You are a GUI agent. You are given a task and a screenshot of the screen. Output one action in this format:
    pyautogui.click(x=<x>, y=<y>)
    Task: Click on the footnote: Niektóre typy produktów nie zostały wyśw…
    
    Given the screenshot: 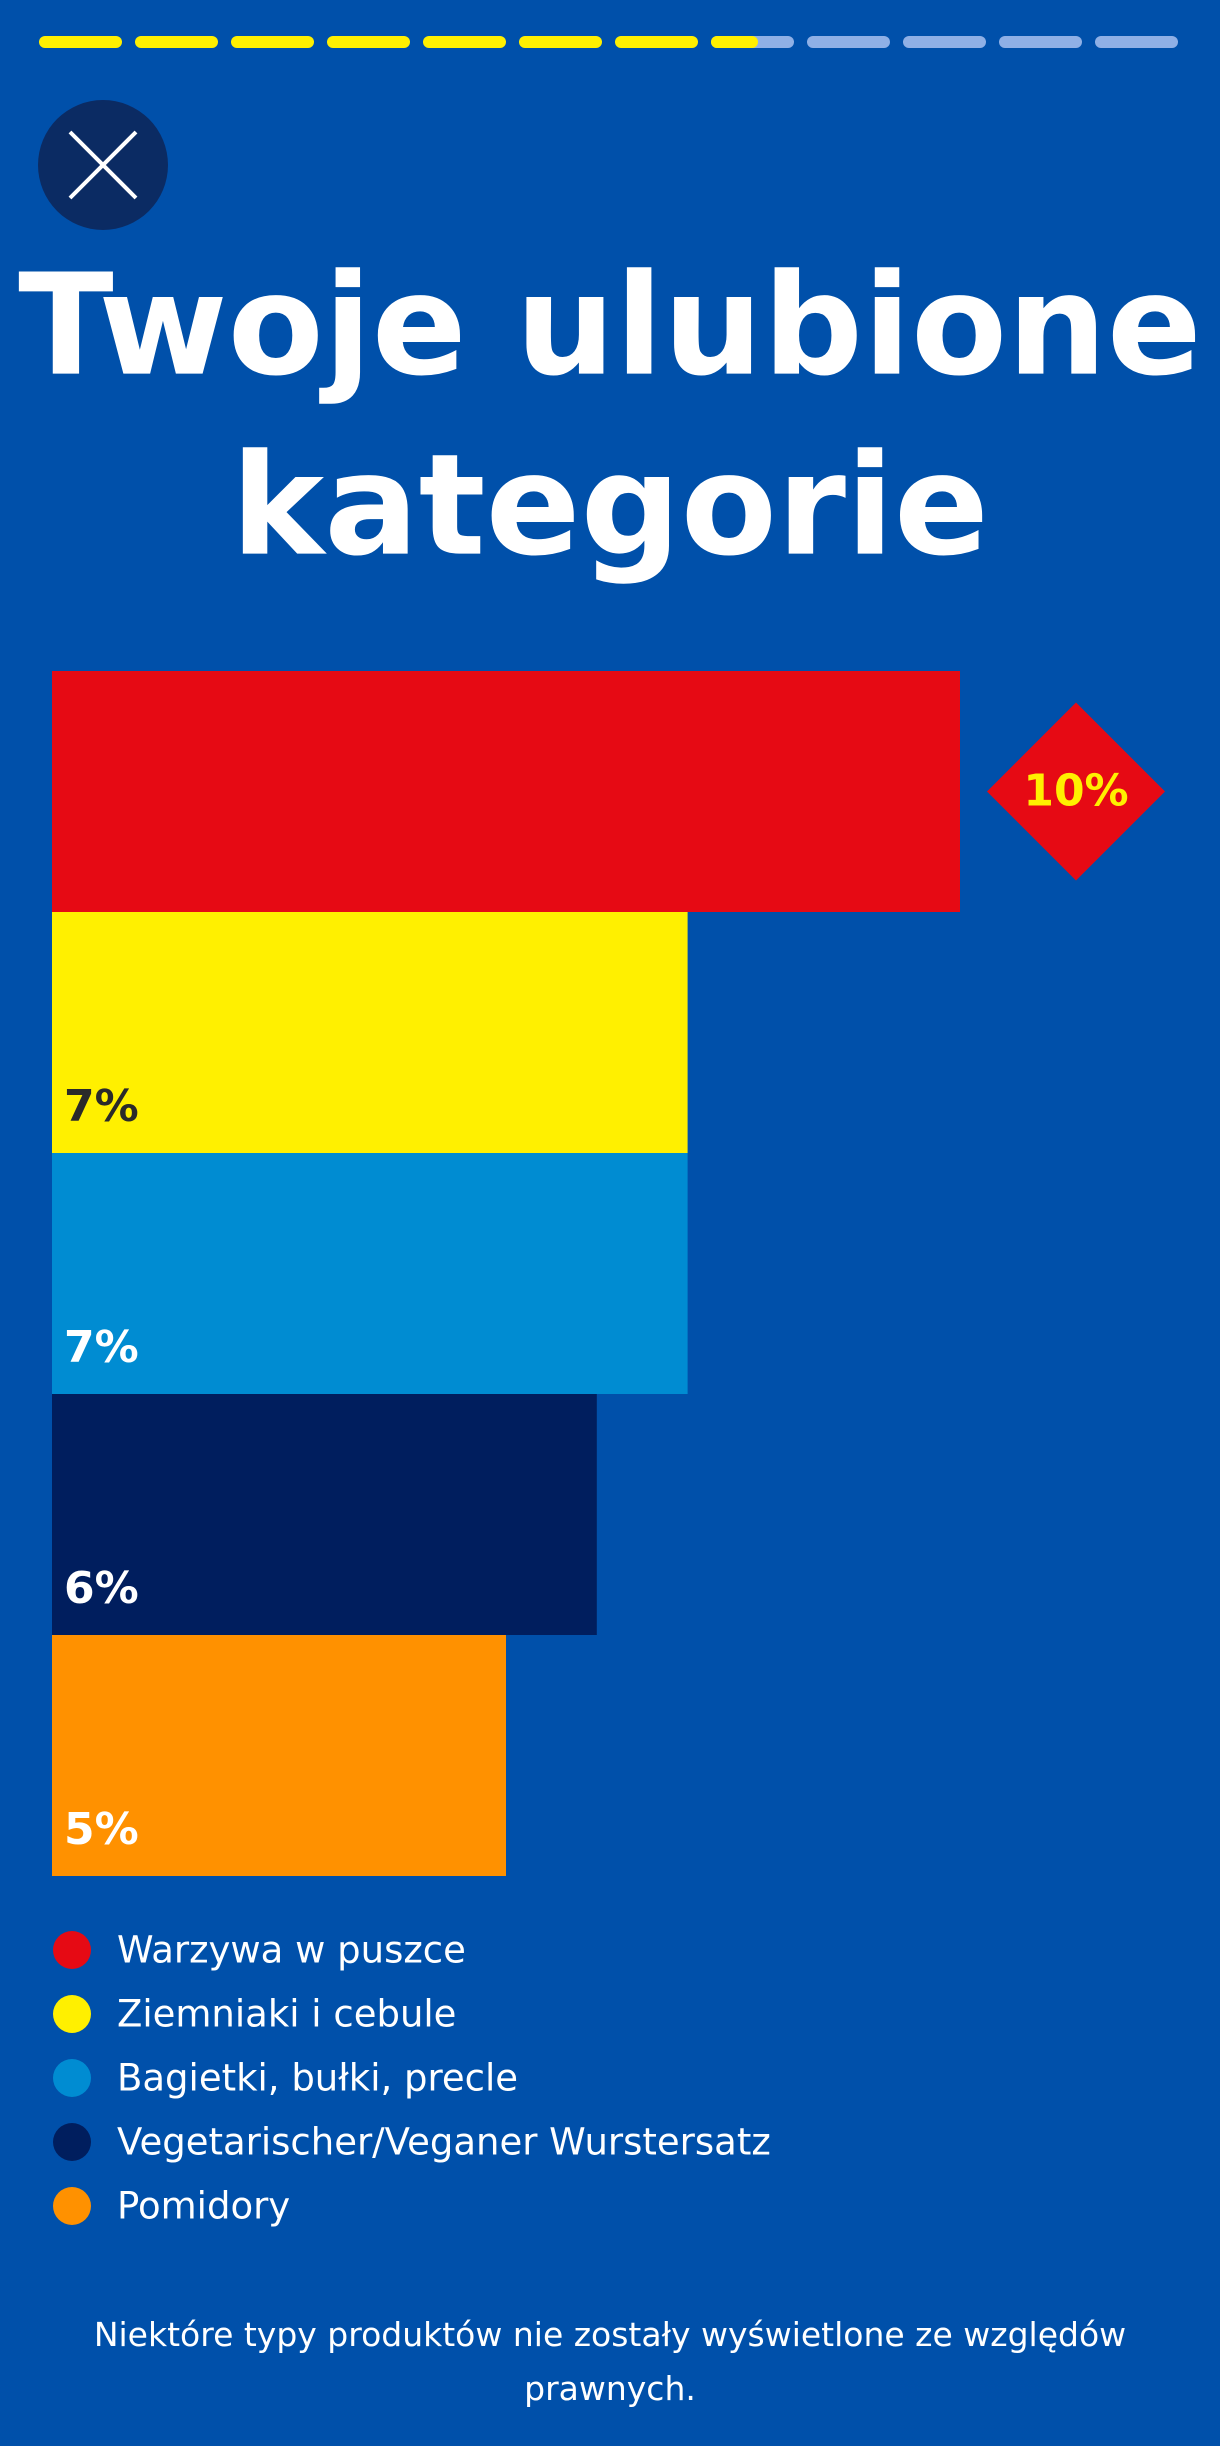 What is the action you would take?
    pyautogui.click(x=610, y=2361)
    